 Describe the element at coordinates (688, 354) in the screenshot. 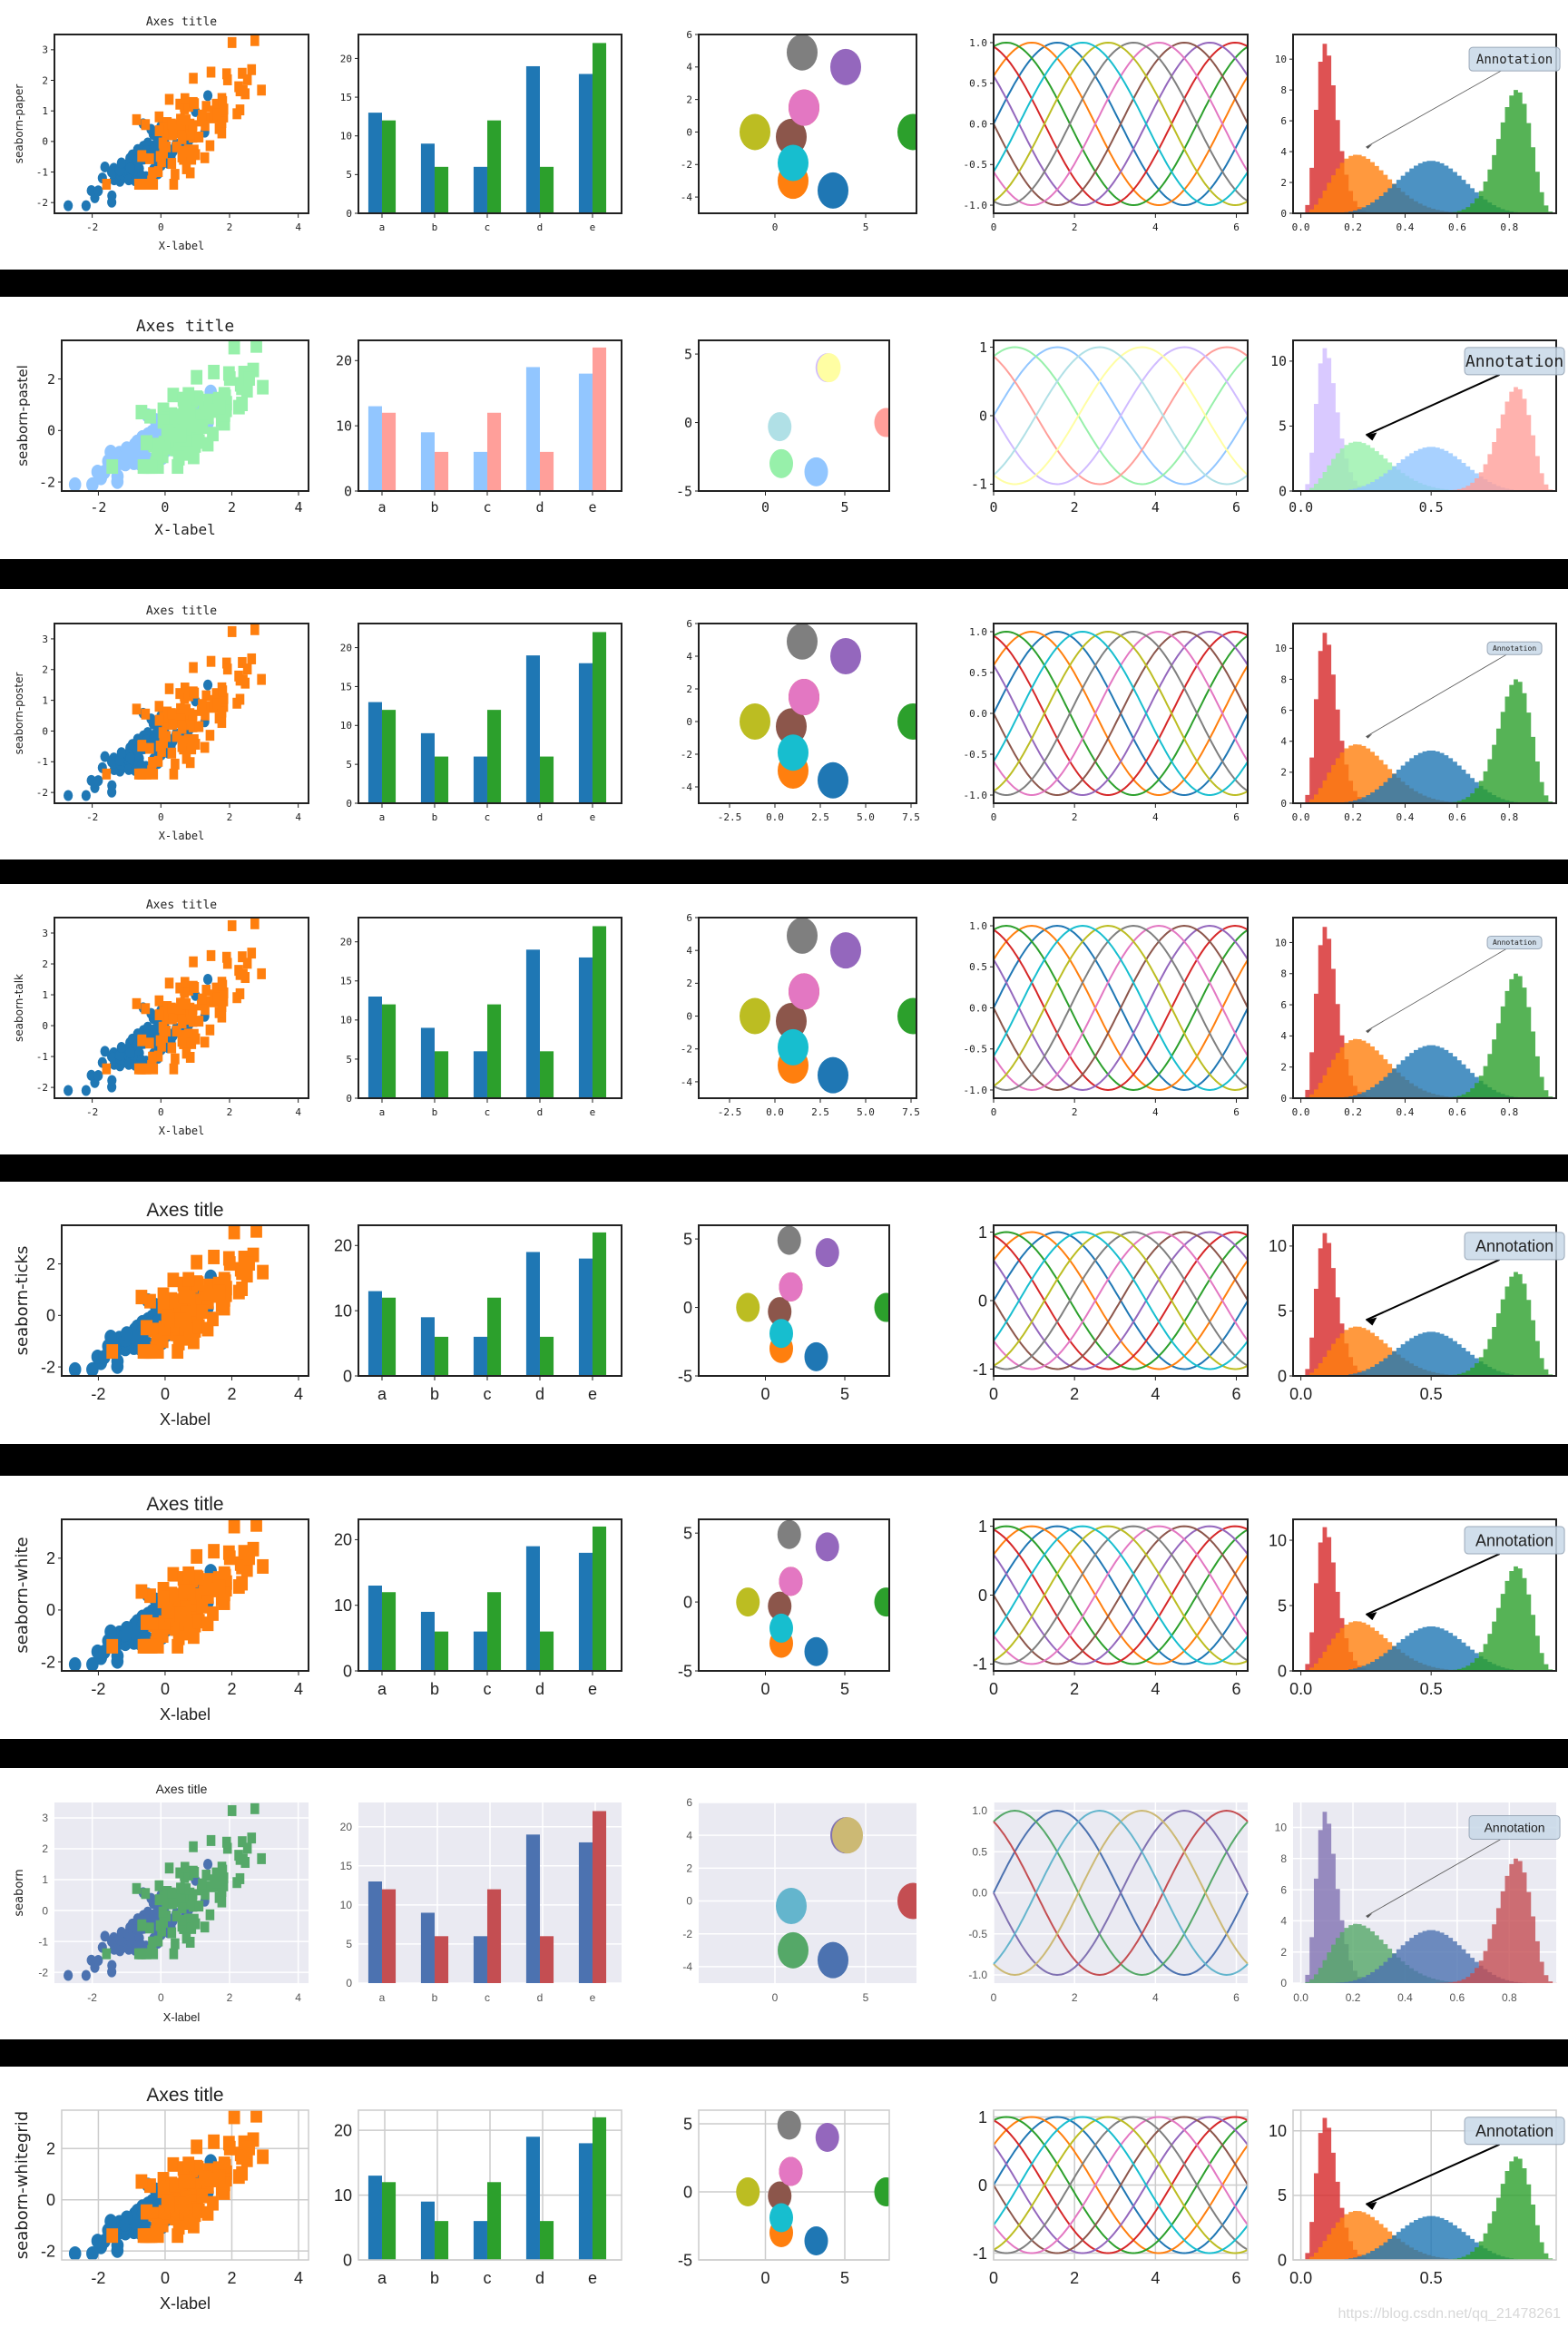

I see `svg-text: 5` at that location.